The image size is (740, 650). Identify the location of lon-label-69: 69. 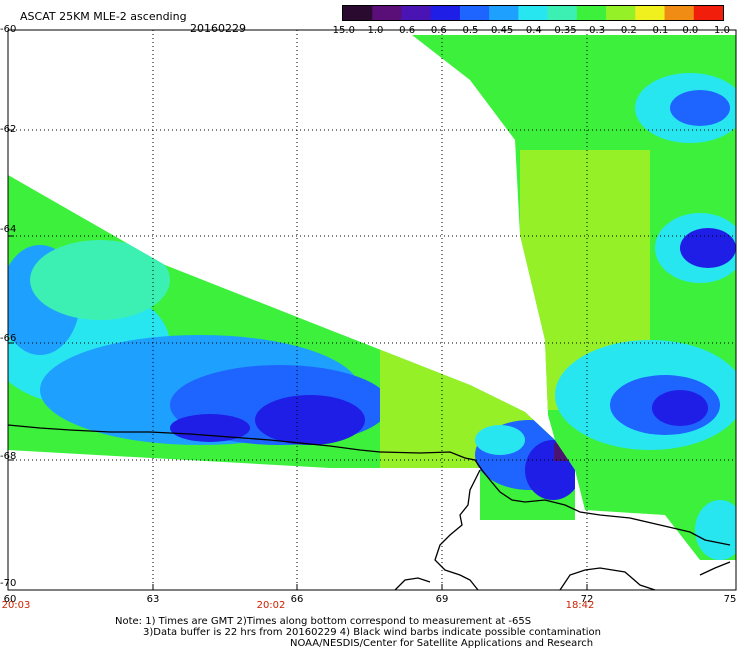
(442, 599).